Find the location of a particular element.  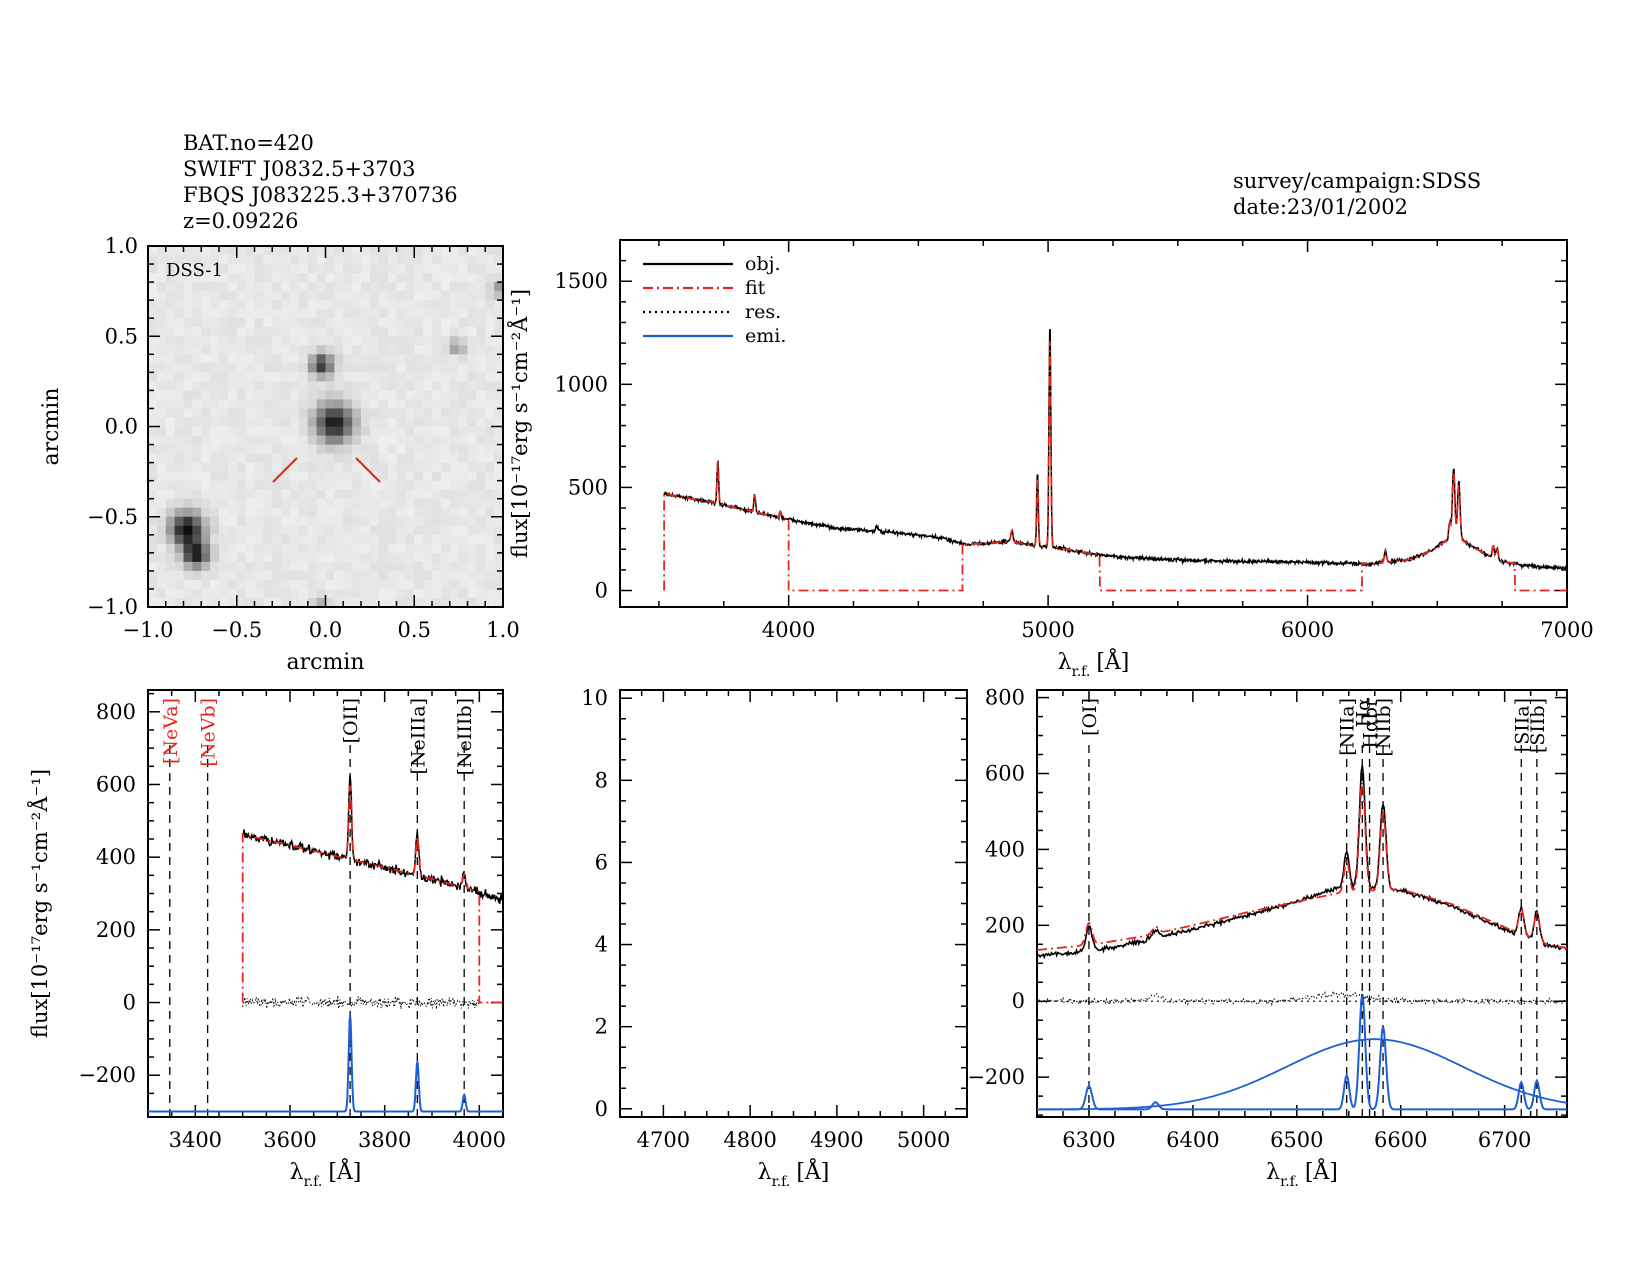

y-tick-label: 10 is located at coordinates (594, 698).